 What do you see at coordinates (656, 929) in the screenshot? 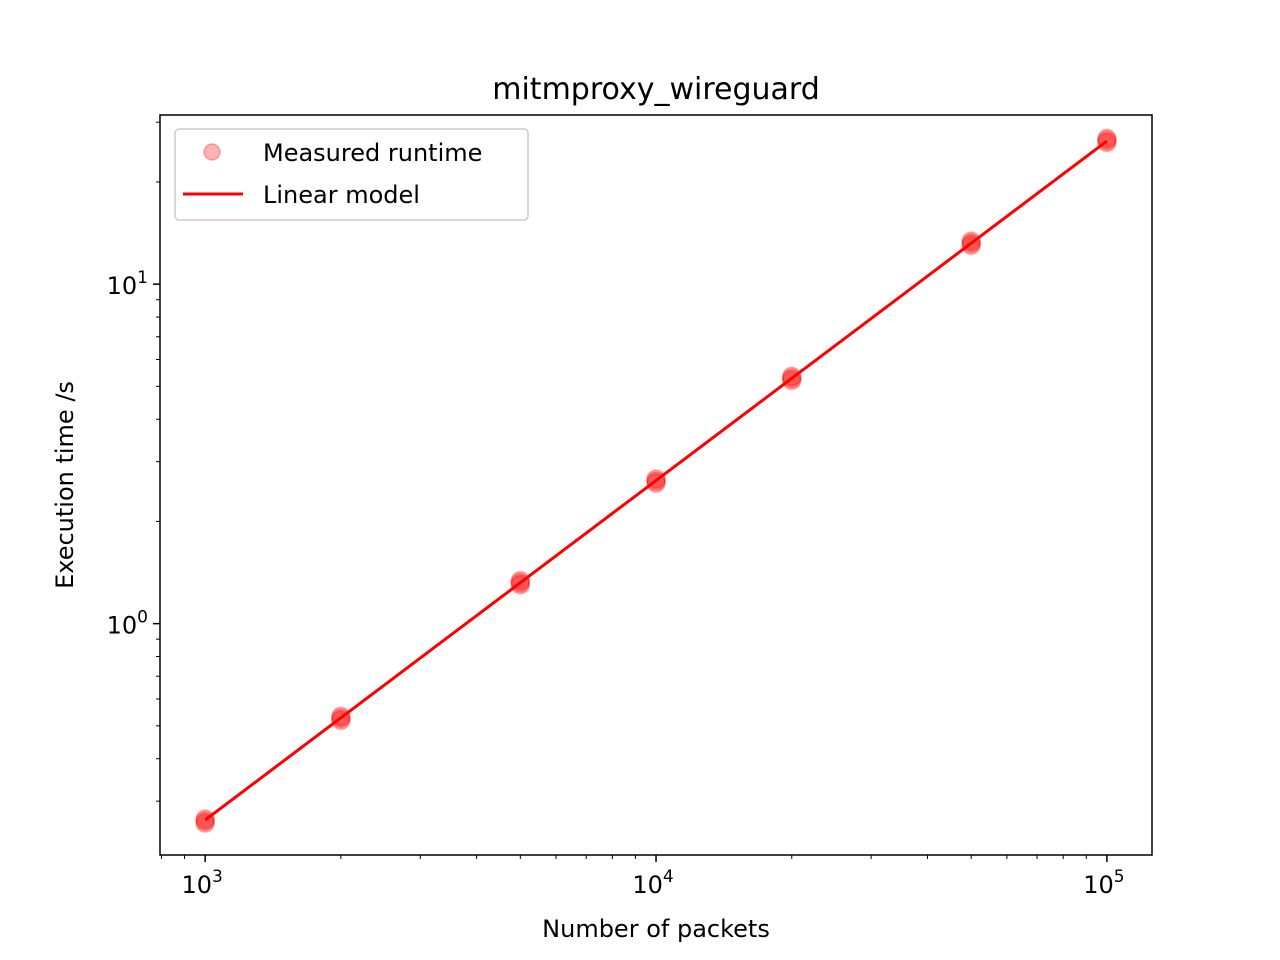
I see `x-axis-label: Number of packets` at bounding box center [656, 929].